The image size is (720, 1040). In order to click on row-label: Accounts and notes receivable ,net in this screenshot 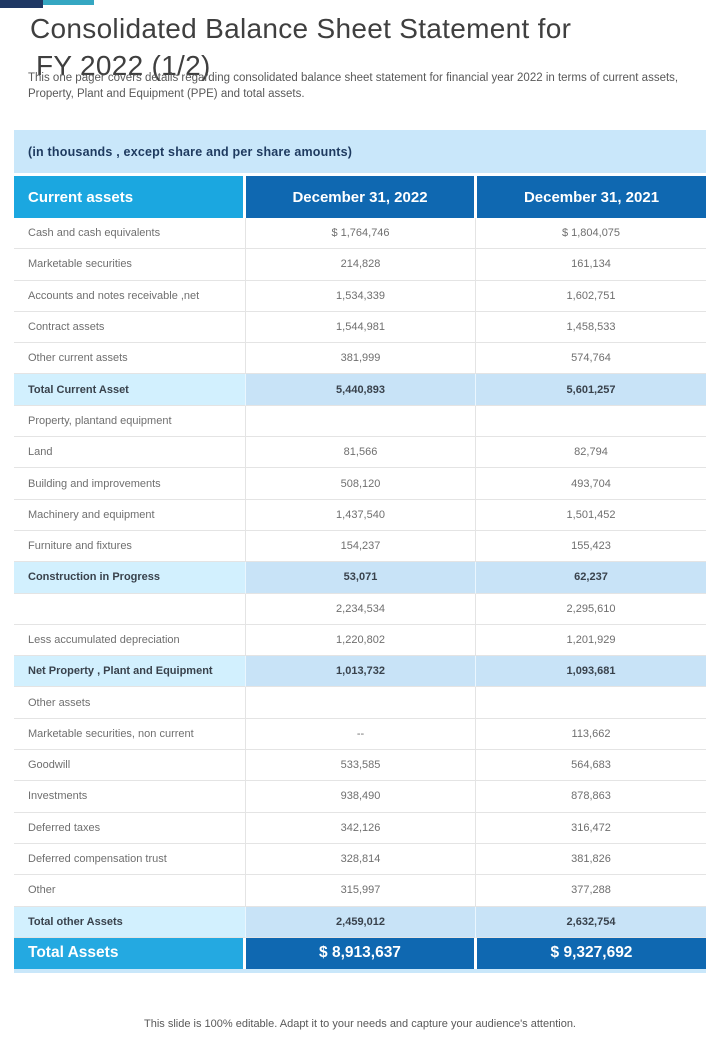, I will do `click(129, 296)`.